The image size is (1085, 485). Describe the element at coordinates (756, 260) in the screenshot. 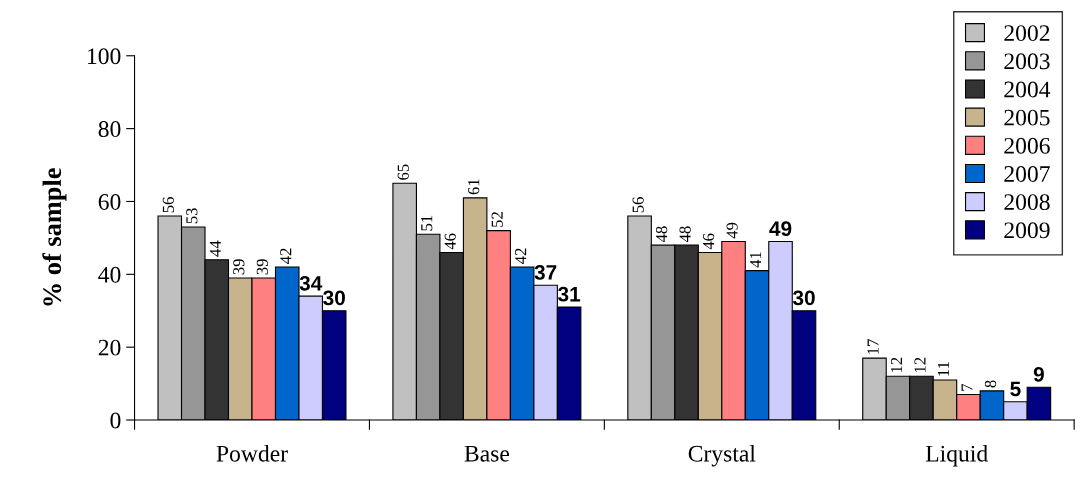

I see `data-label: 41` at that location.